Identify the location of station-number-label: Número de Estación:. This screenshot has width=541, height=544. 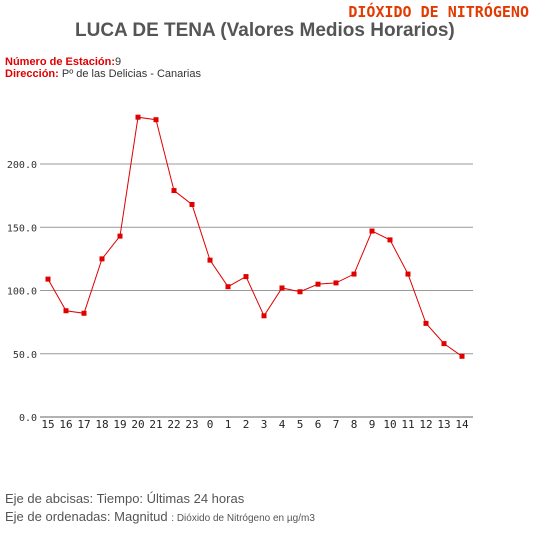
(60, 62).